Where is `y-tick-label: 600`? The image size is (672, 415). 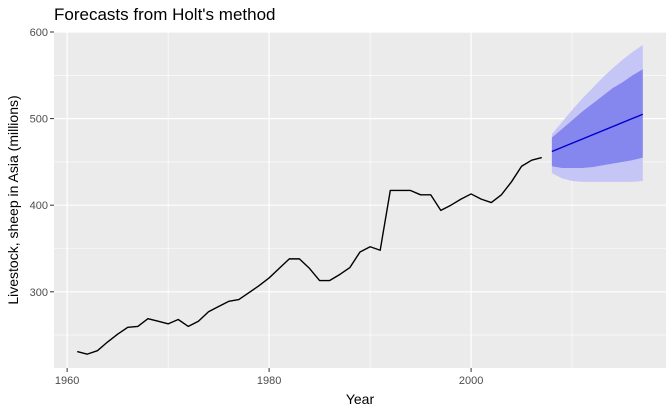 y-tick-label: 600 is located at coordinates (39, 33).